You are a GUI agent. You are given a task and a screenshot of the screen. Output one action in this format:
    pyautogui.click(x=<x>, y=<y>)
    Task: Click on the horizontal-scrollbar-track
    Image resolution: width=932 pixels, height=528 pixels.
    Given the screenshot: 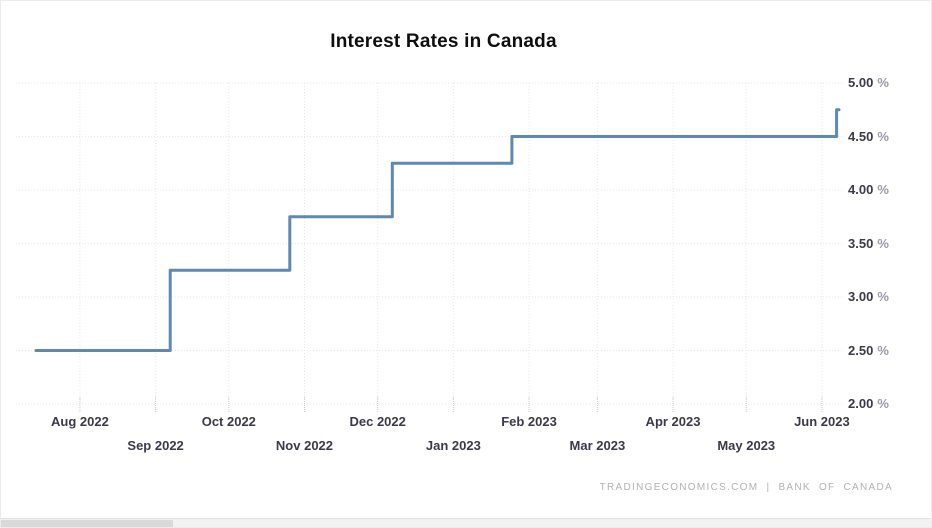 What is the action you would take?
    pyautogui.click(x=466, y=522)
    